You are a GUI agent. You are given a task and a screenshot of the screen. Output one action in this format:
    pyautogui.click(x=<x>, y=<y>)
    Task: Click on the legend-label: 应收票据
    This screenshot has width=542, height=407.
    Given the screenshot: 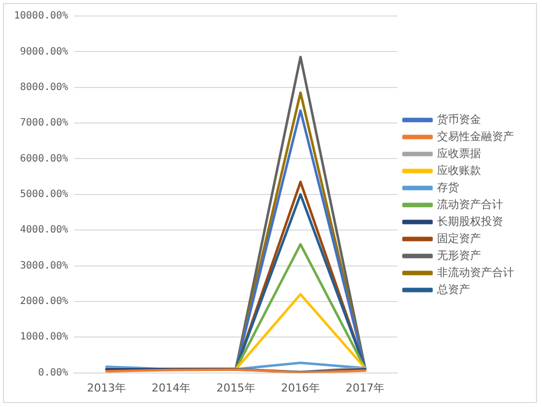 What is the action you would take?
    pyautogui.click(x=459, y=153)
    